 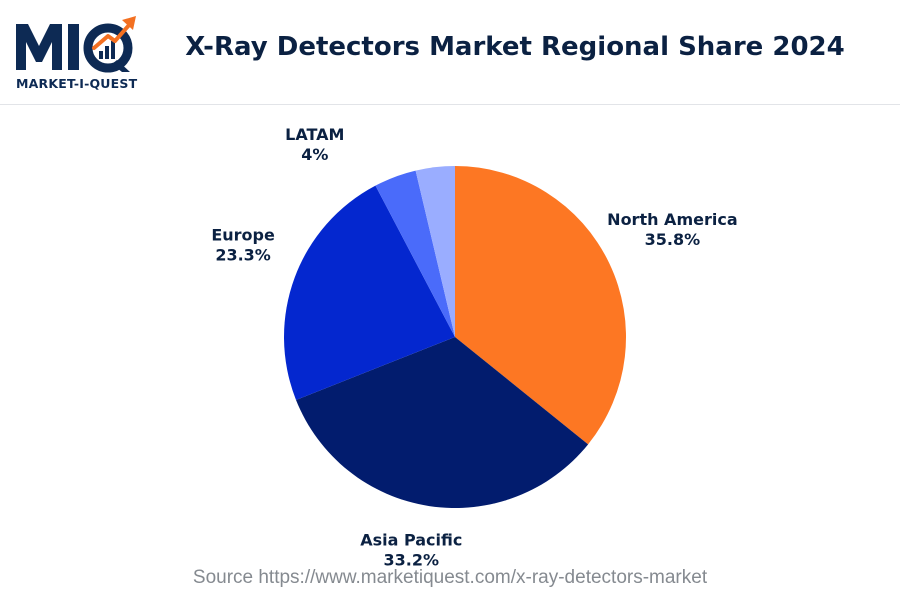 I want to click on slice-label-europe: Europe, so click(x=243, y=234).